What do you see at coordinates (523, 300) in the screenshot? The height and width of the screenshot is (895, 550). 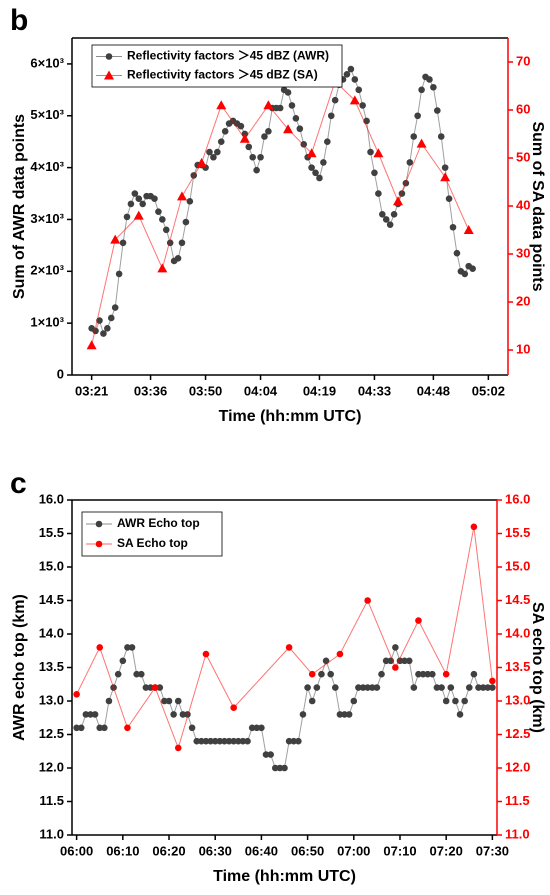 I see `y2-tick-label: 20` at bounding box center [523, 300].